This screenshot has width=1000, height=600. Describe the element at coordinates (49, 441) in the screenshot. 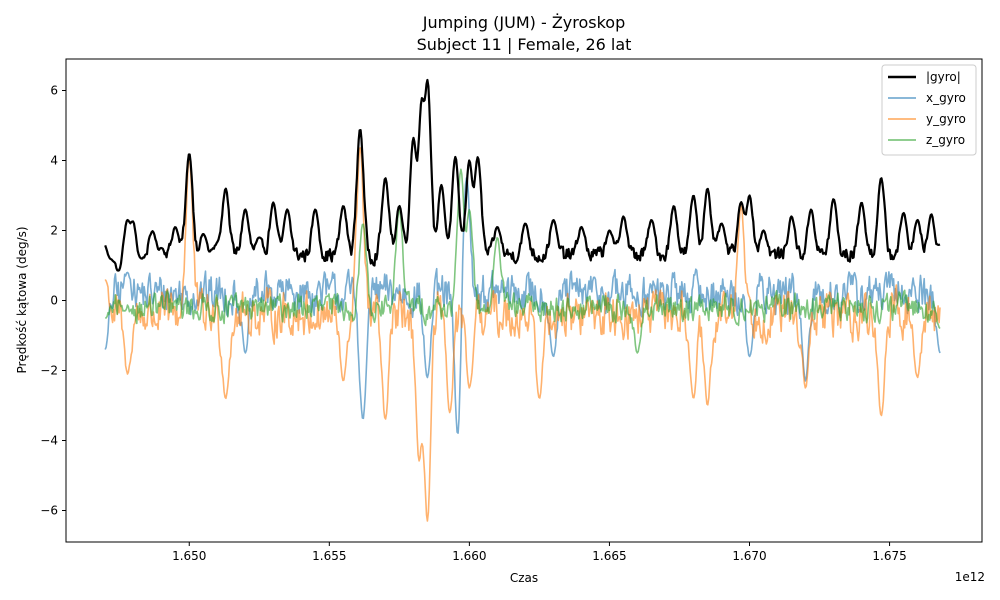

I see `y-tick-label: −4` at that location.